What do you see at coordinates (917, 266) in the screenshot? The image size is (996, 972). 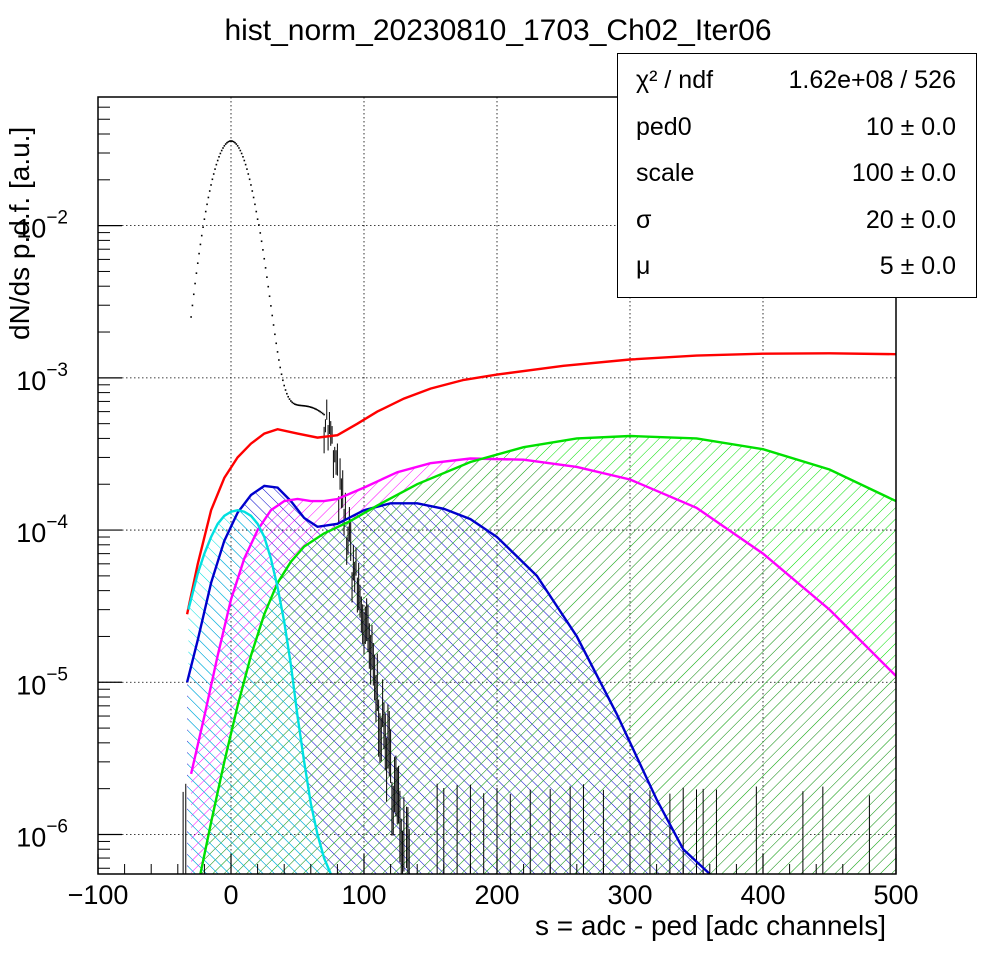 I see `stats-param-value: 5 ± 0.0` at bounding box center [917, 266].